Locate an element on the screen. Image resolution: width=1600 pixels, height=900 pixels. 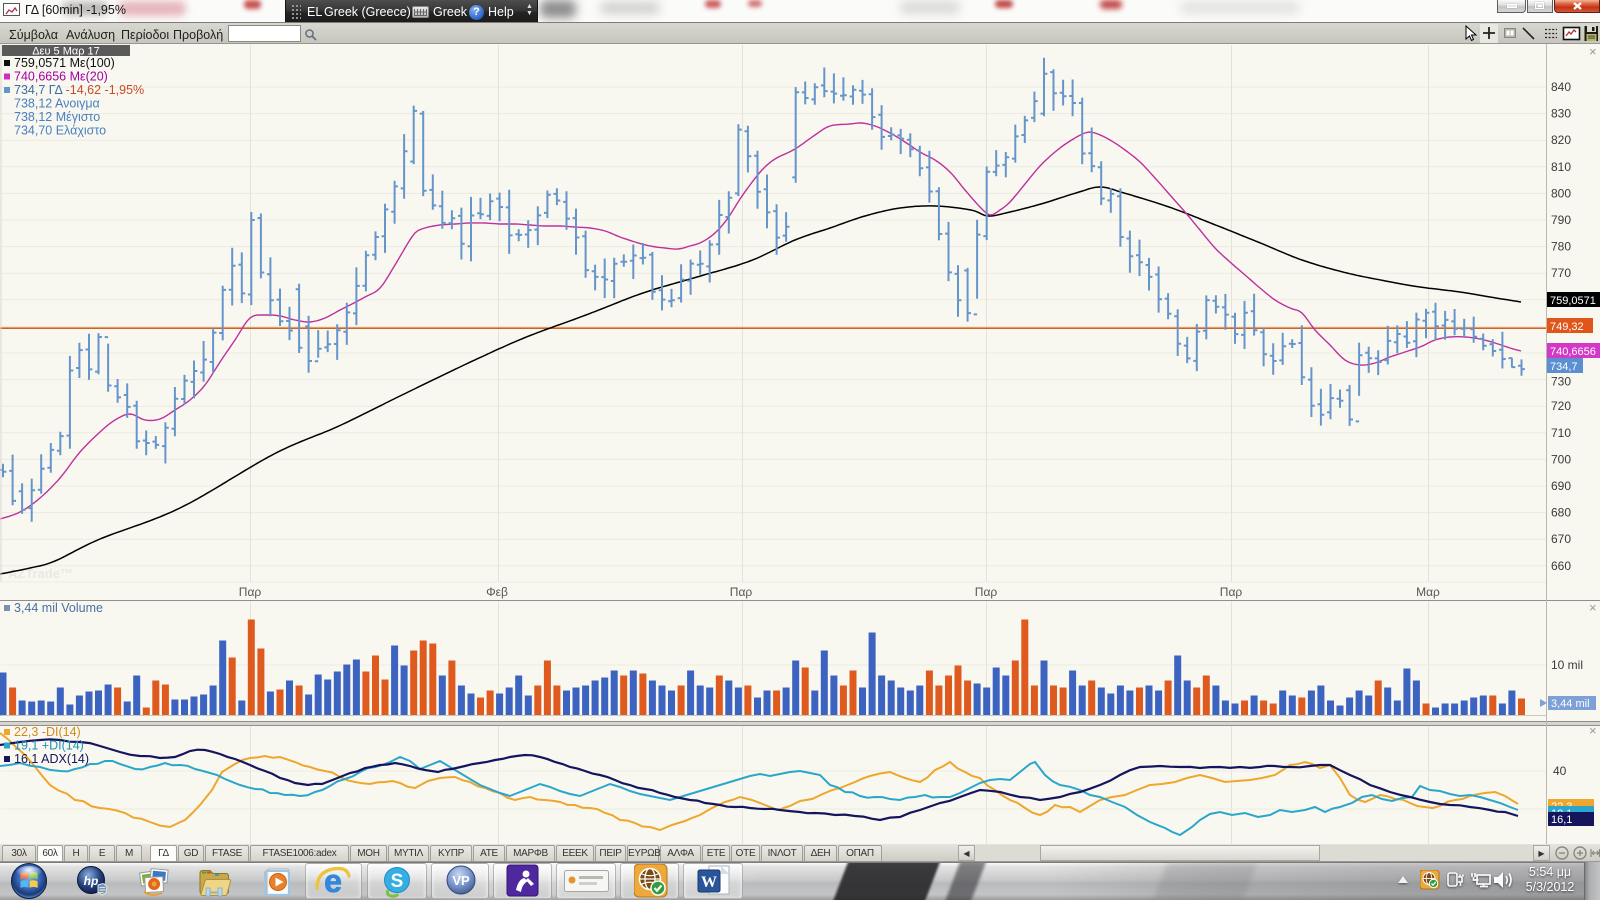
svg-text: 3,44 mil Volume is located at coordinates (58, 608).